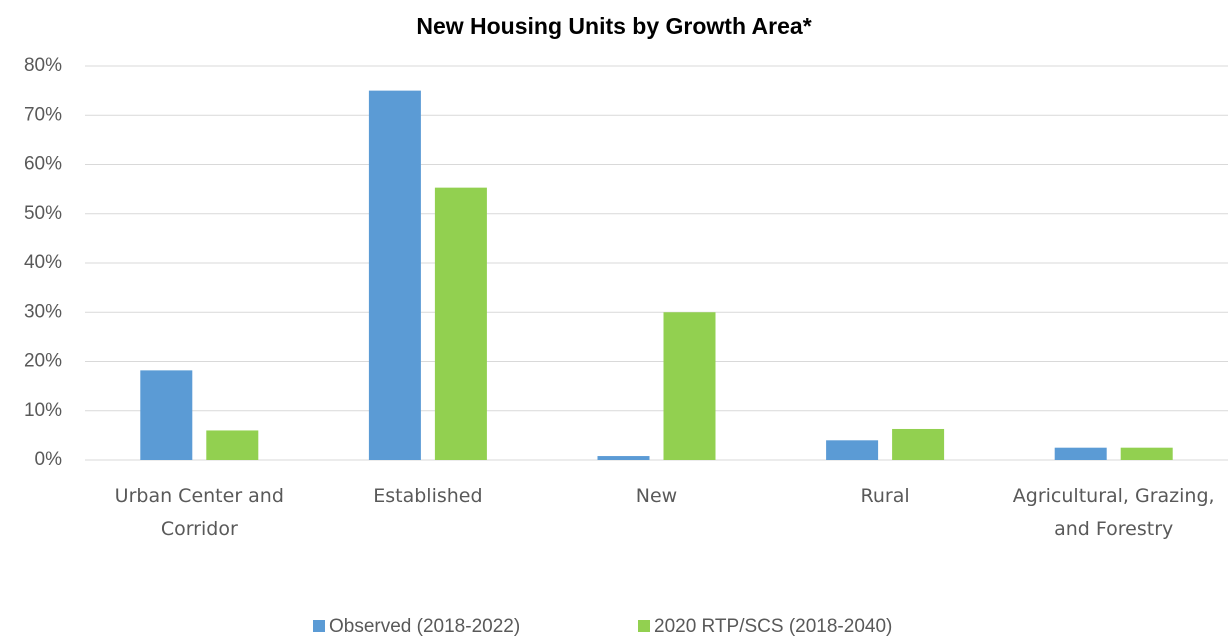 The width and height of the screenshot is (1228, 638). I want to click on x-tick-label: Urban Center and Corridor, so click(199, 512).